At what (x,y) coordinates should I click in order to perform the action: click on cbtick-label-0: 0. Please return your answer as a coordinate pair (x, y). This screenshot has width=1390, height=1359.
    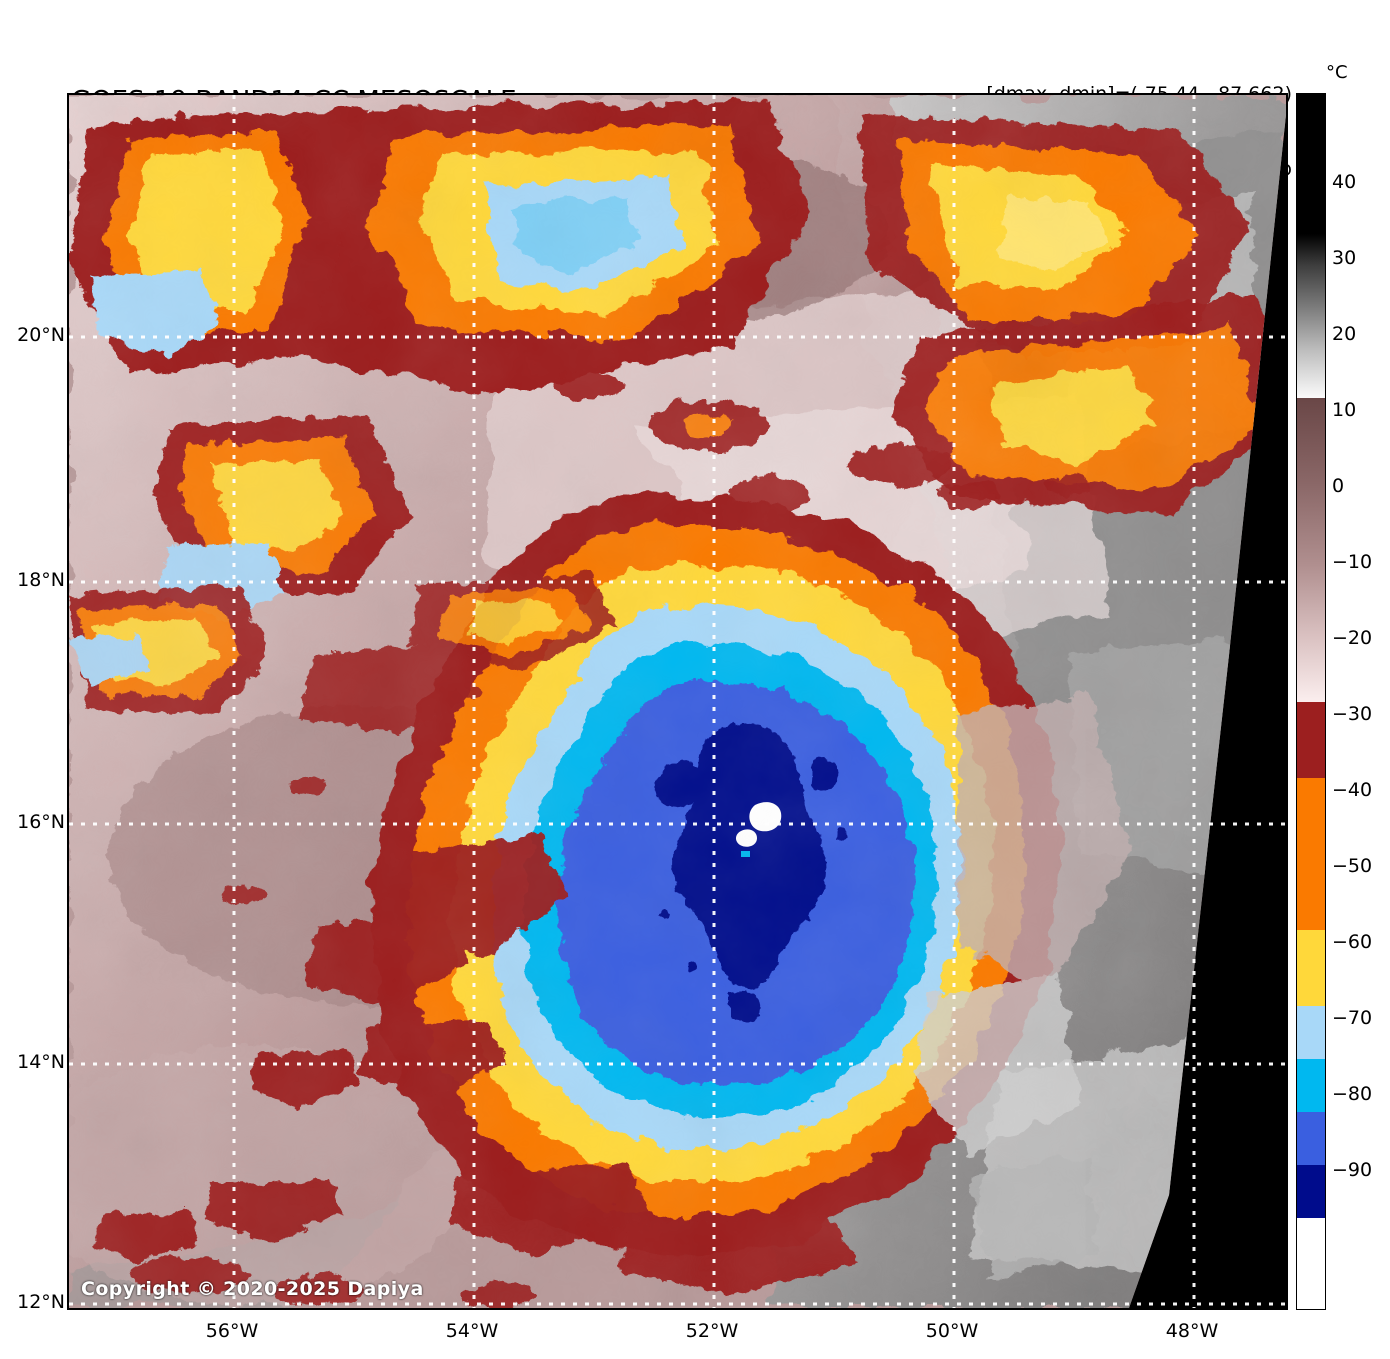
    Looking at the image, I should click on (1338, 486).